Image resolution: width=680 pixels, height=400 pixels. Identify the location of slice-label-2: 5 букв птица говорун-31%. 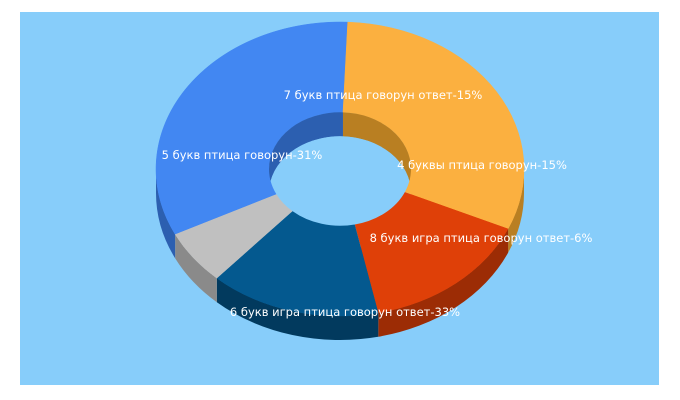
(242, 155).